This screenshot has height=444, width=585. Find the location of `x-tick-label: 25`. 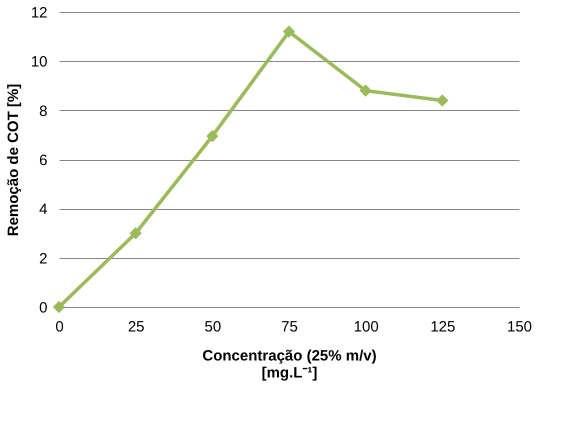

x-tick-label: 25 is located at coordinates (136, 327).